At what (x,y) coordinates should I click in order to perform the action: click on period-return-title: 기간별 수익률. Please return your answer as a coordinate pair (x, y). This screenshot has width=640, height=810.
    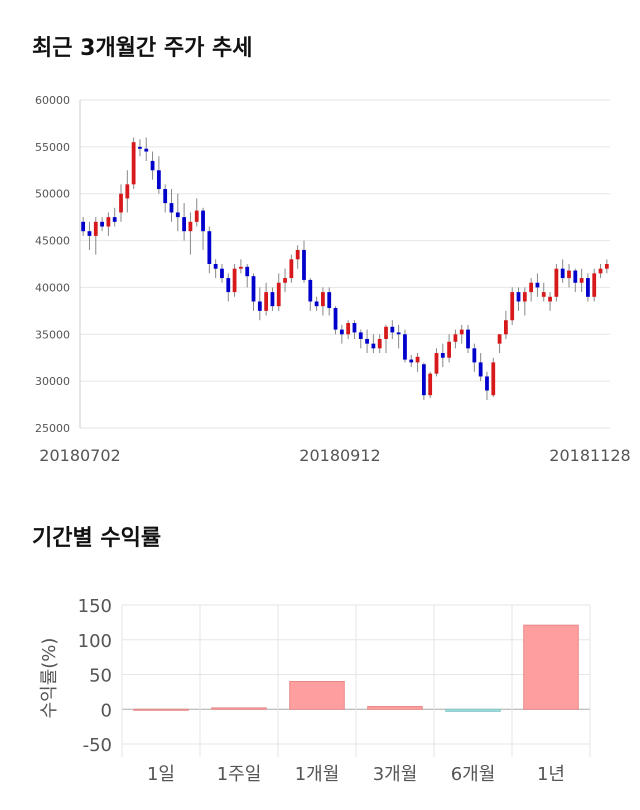
    Looking at the image, I should click on (97, 538).